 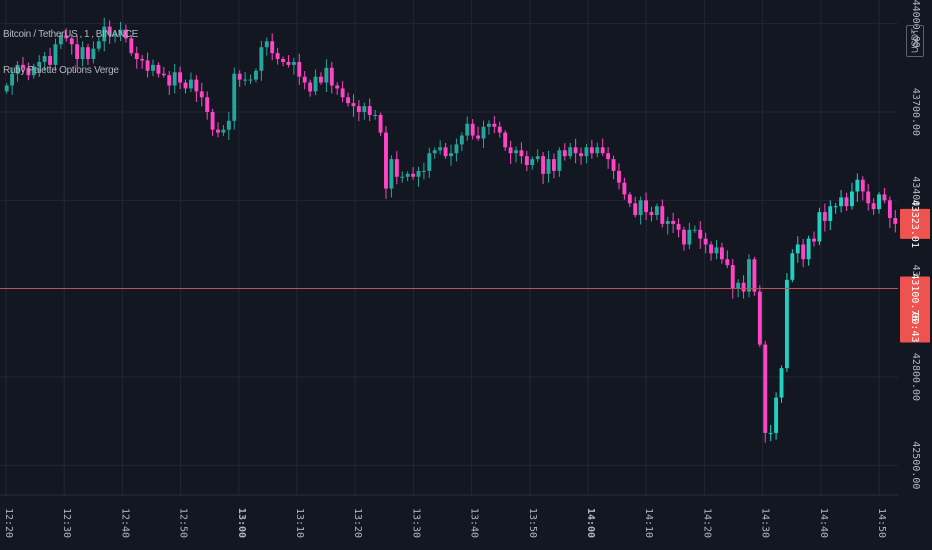 What do you see at coordinates (881, 523) in the screenshot?
I see `time-tick-label: 14:50` at bounding box center [881, 523].